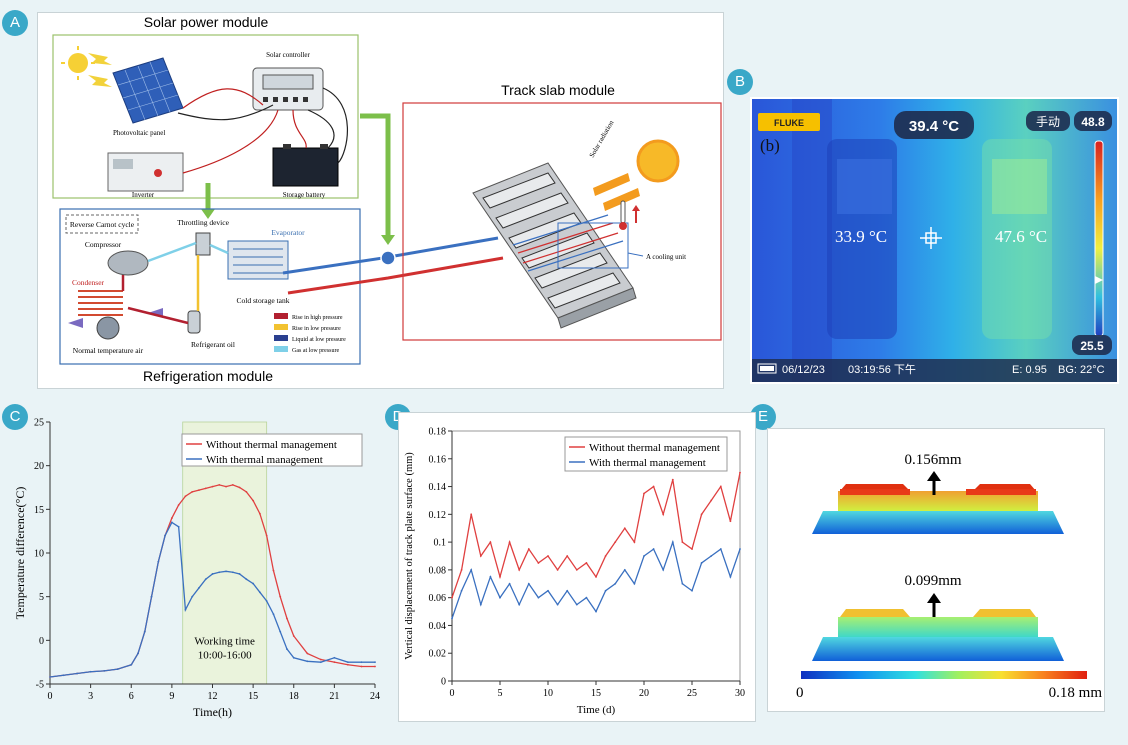 The height and width of the screenshot is (745, 1128). I want to click on deformation-contour: 0.156mm 0.099mm 0 0.18 mm, so click(949, 576).